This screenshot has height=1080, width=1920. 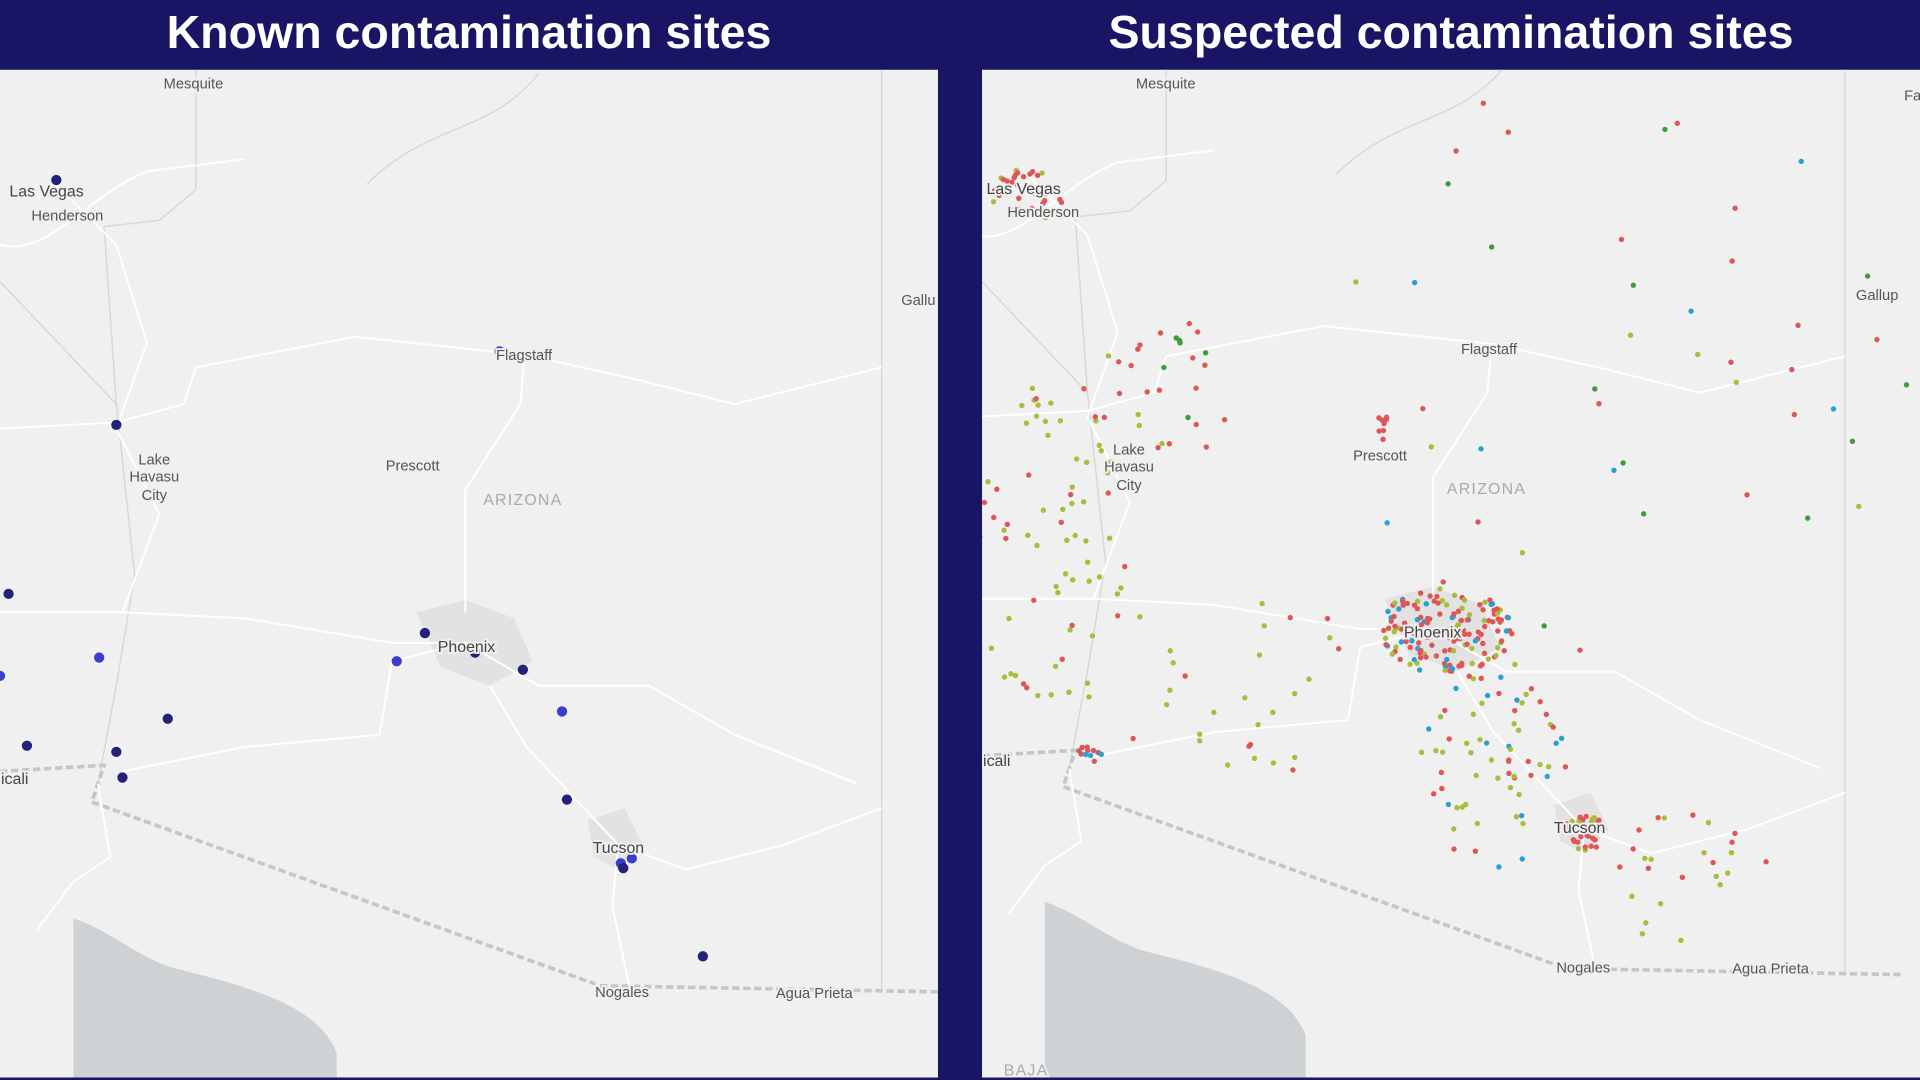 What do you see at coordinates (14, 779) in the screenshot?
I see `place-label: icali` at bounding box center [14, 779].